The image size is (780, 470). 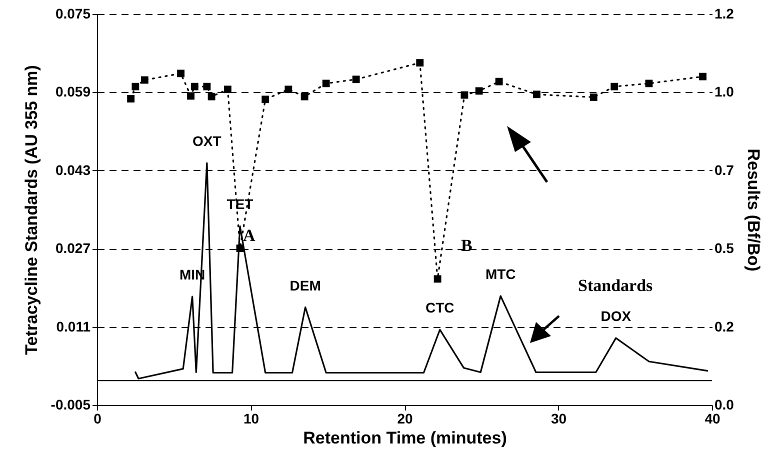 What do you see at coordinates (31, 210) in the screenshot?
I see `y-axis-title: Tetracycline Standards (AU 355 nm)` at bounding box center [31, 210].